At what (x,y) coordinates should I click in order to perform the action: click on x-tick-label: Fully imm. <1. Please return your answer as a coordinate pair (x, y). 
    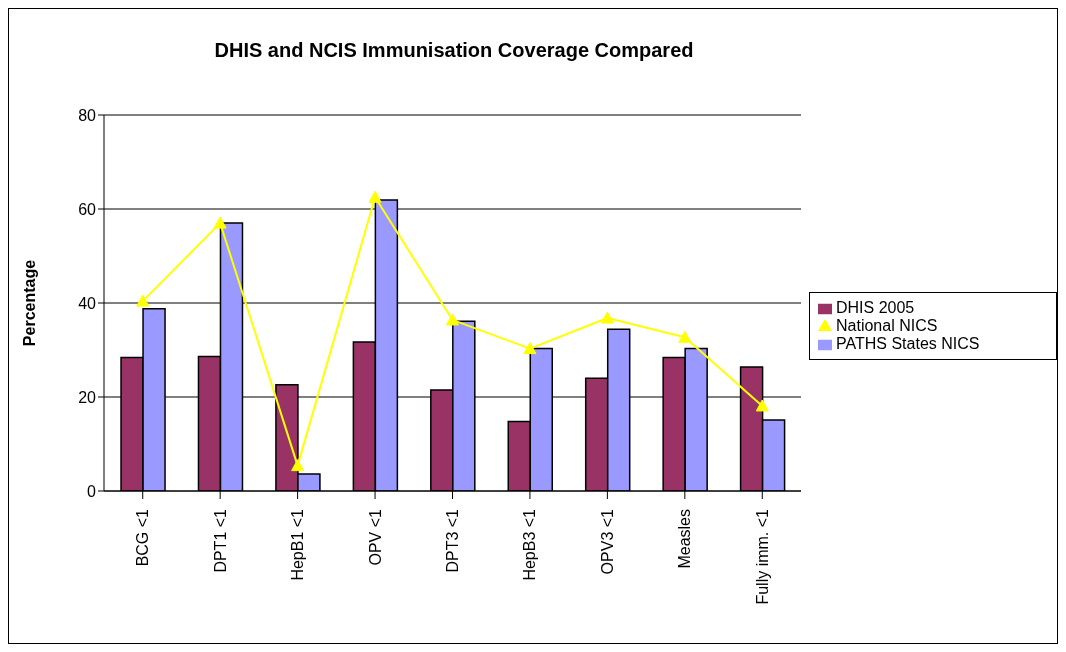
    Looking at the image, I should click on (762, 556).